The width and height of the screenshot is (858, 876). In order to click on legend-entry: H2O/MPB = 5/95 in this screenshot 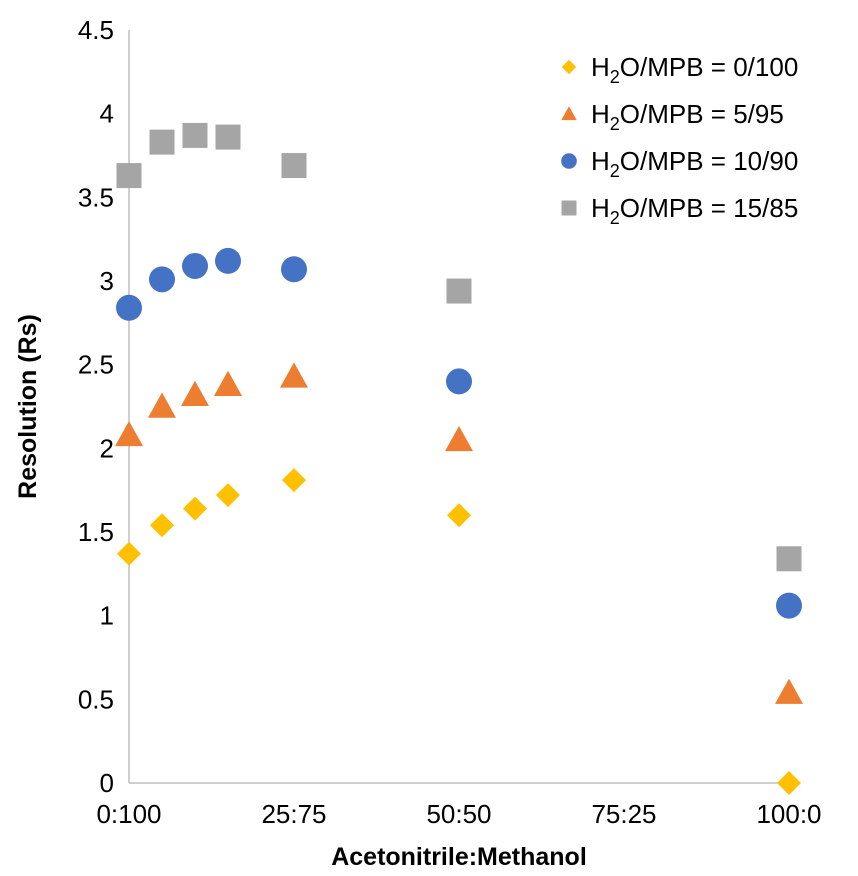, I will do `click(672, 116)`.